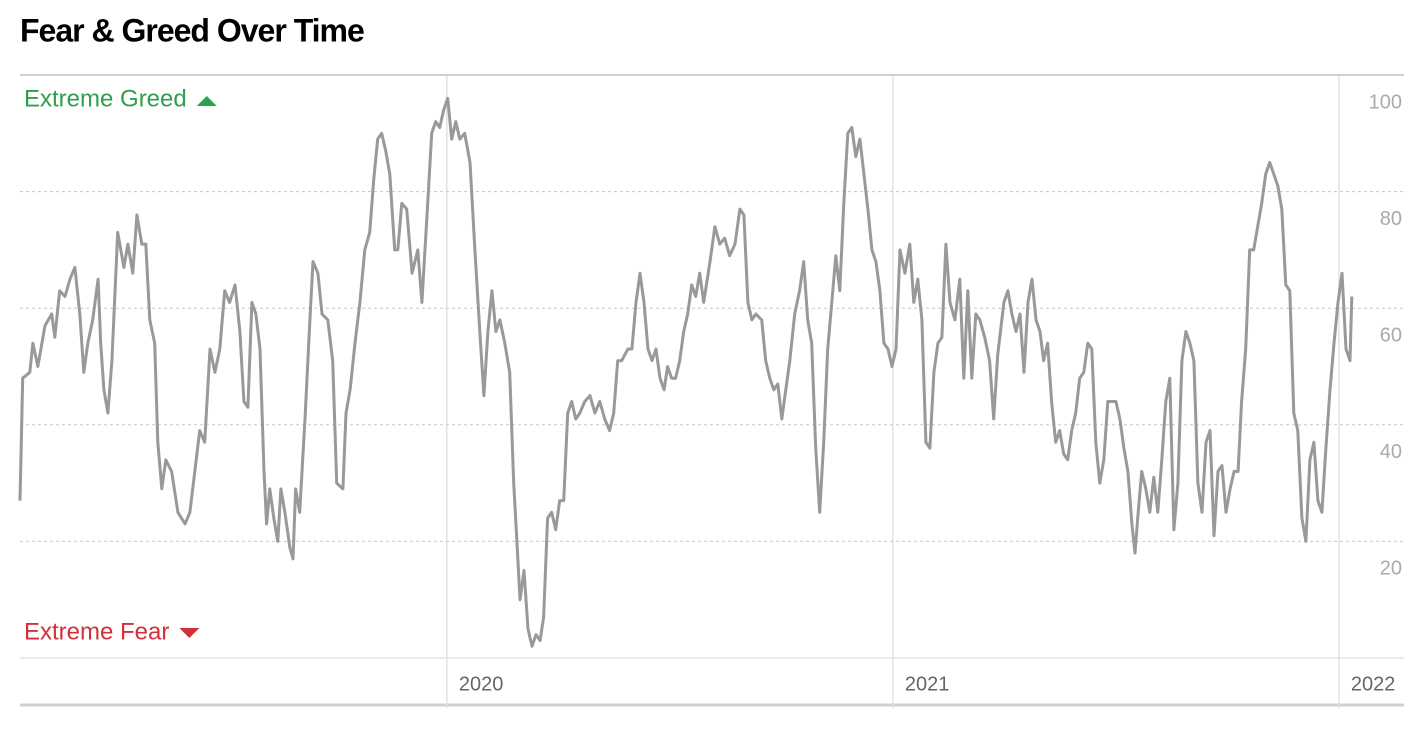  What do you see at coordinates (192, 30) in the screenshot?
I see `chart-title: Fear & Greed Over Time` at bounding box center [192, 30].